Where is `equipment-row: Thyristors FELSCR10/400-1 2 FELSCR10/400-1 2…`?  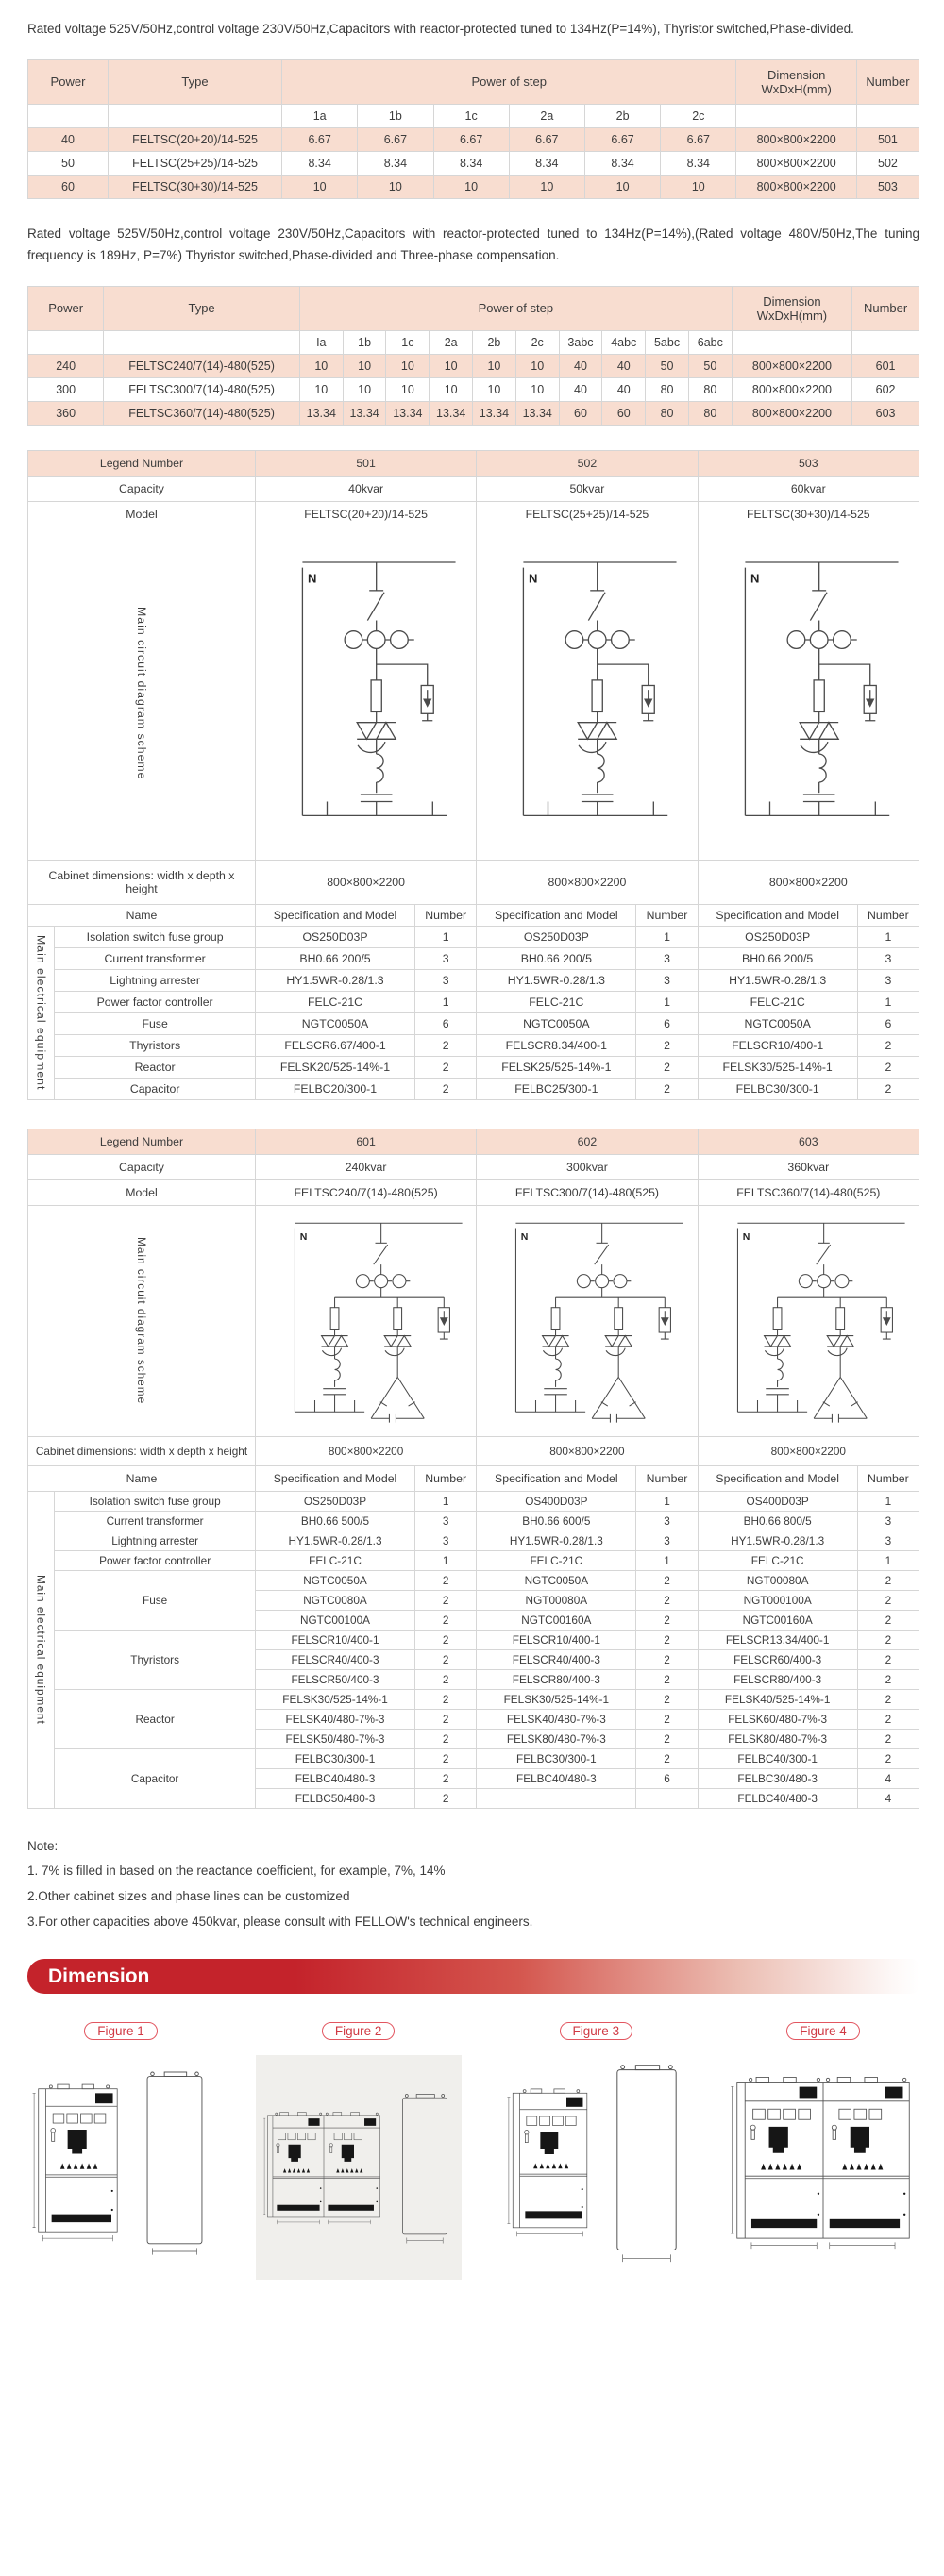
equipment-row: Thyristors FELSCR10/400-1 2 FELSCR10/400-1 2… is located at coordinates (474, 1659).